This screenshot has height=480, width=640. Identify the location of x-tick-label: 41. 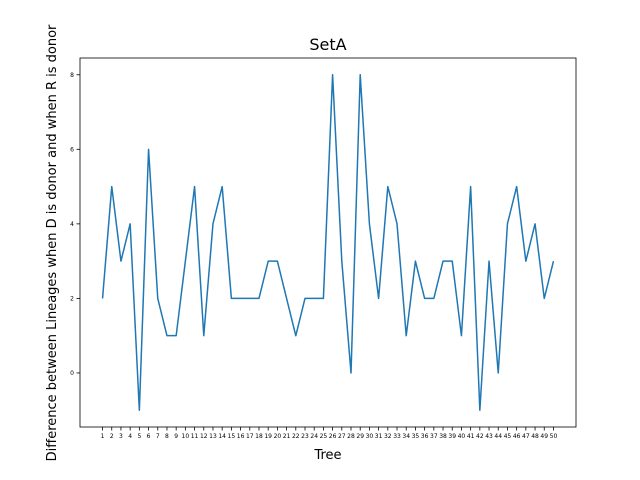
(471, 436).